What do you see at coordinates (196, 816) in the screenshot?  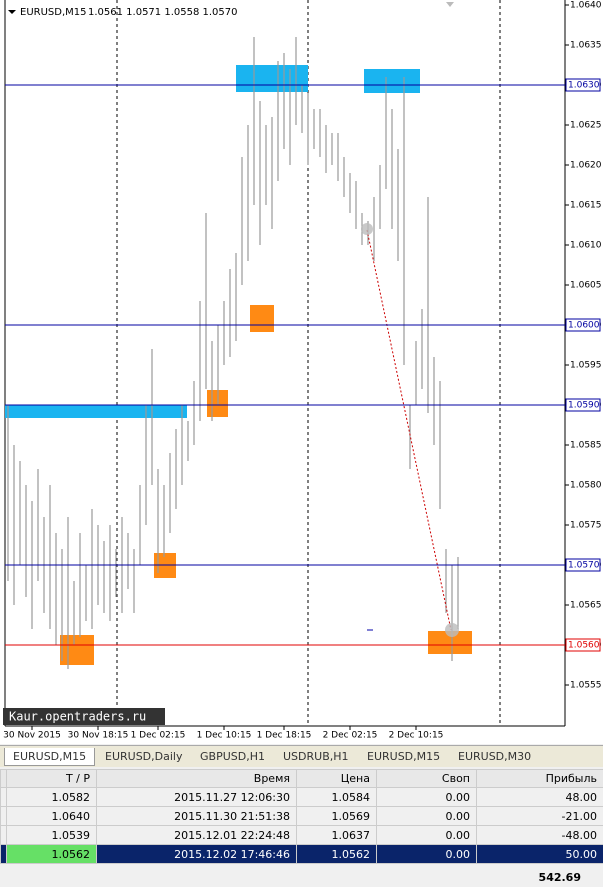 I see `cell: 2015.11.30 21:51:38` at bounding box center [196, 816].